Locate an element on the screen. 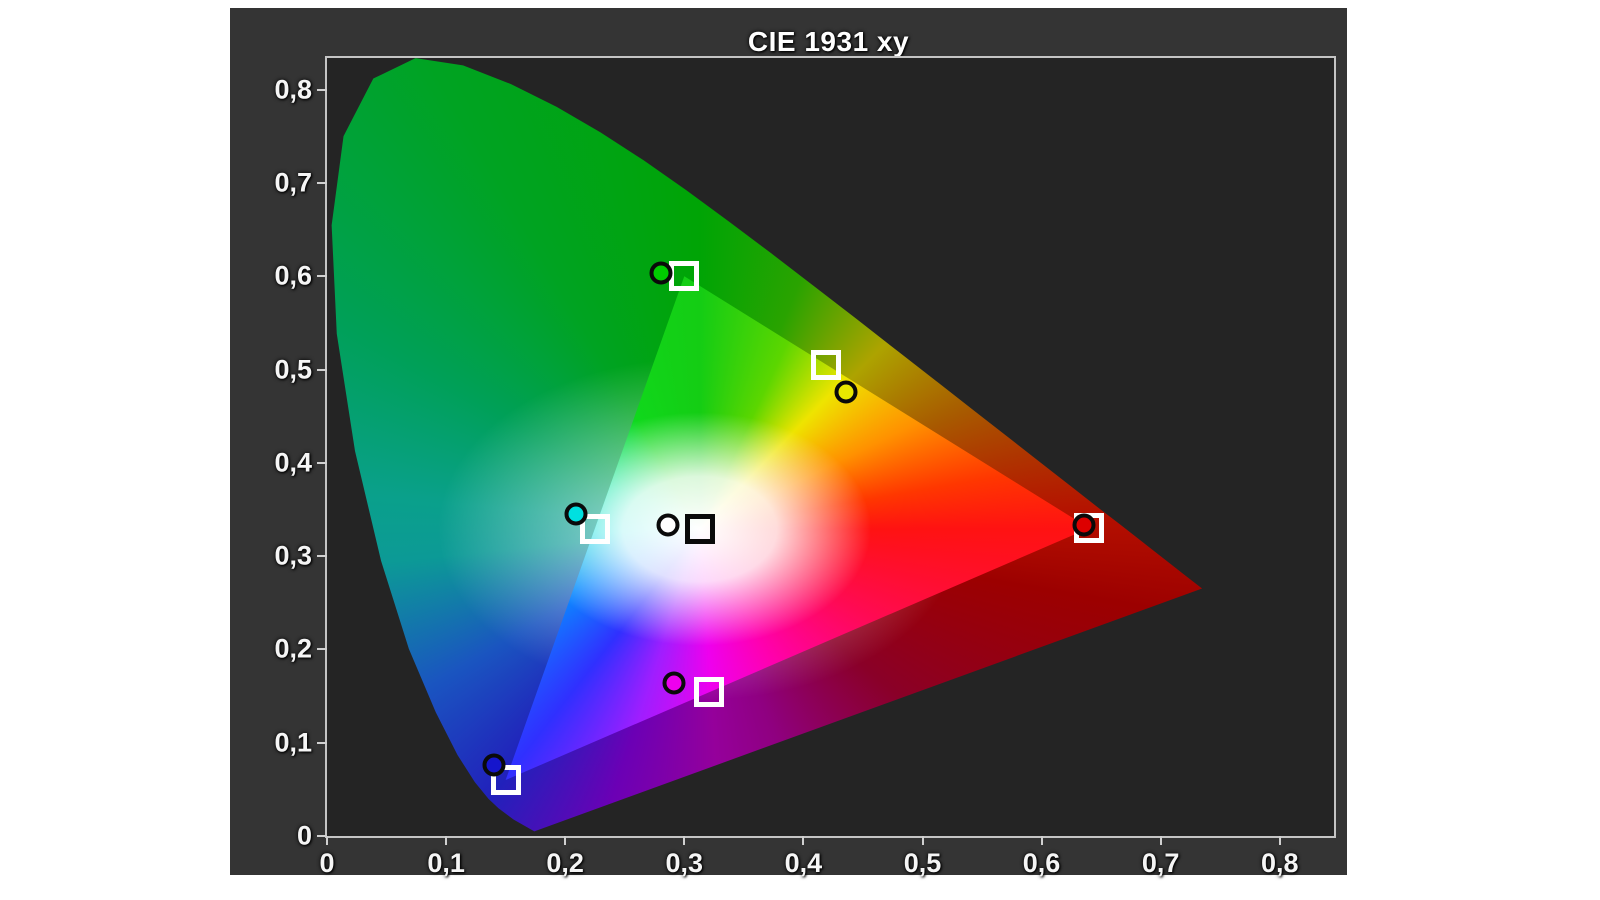  measured-cyan-circle is located at coordinates (576, 514).